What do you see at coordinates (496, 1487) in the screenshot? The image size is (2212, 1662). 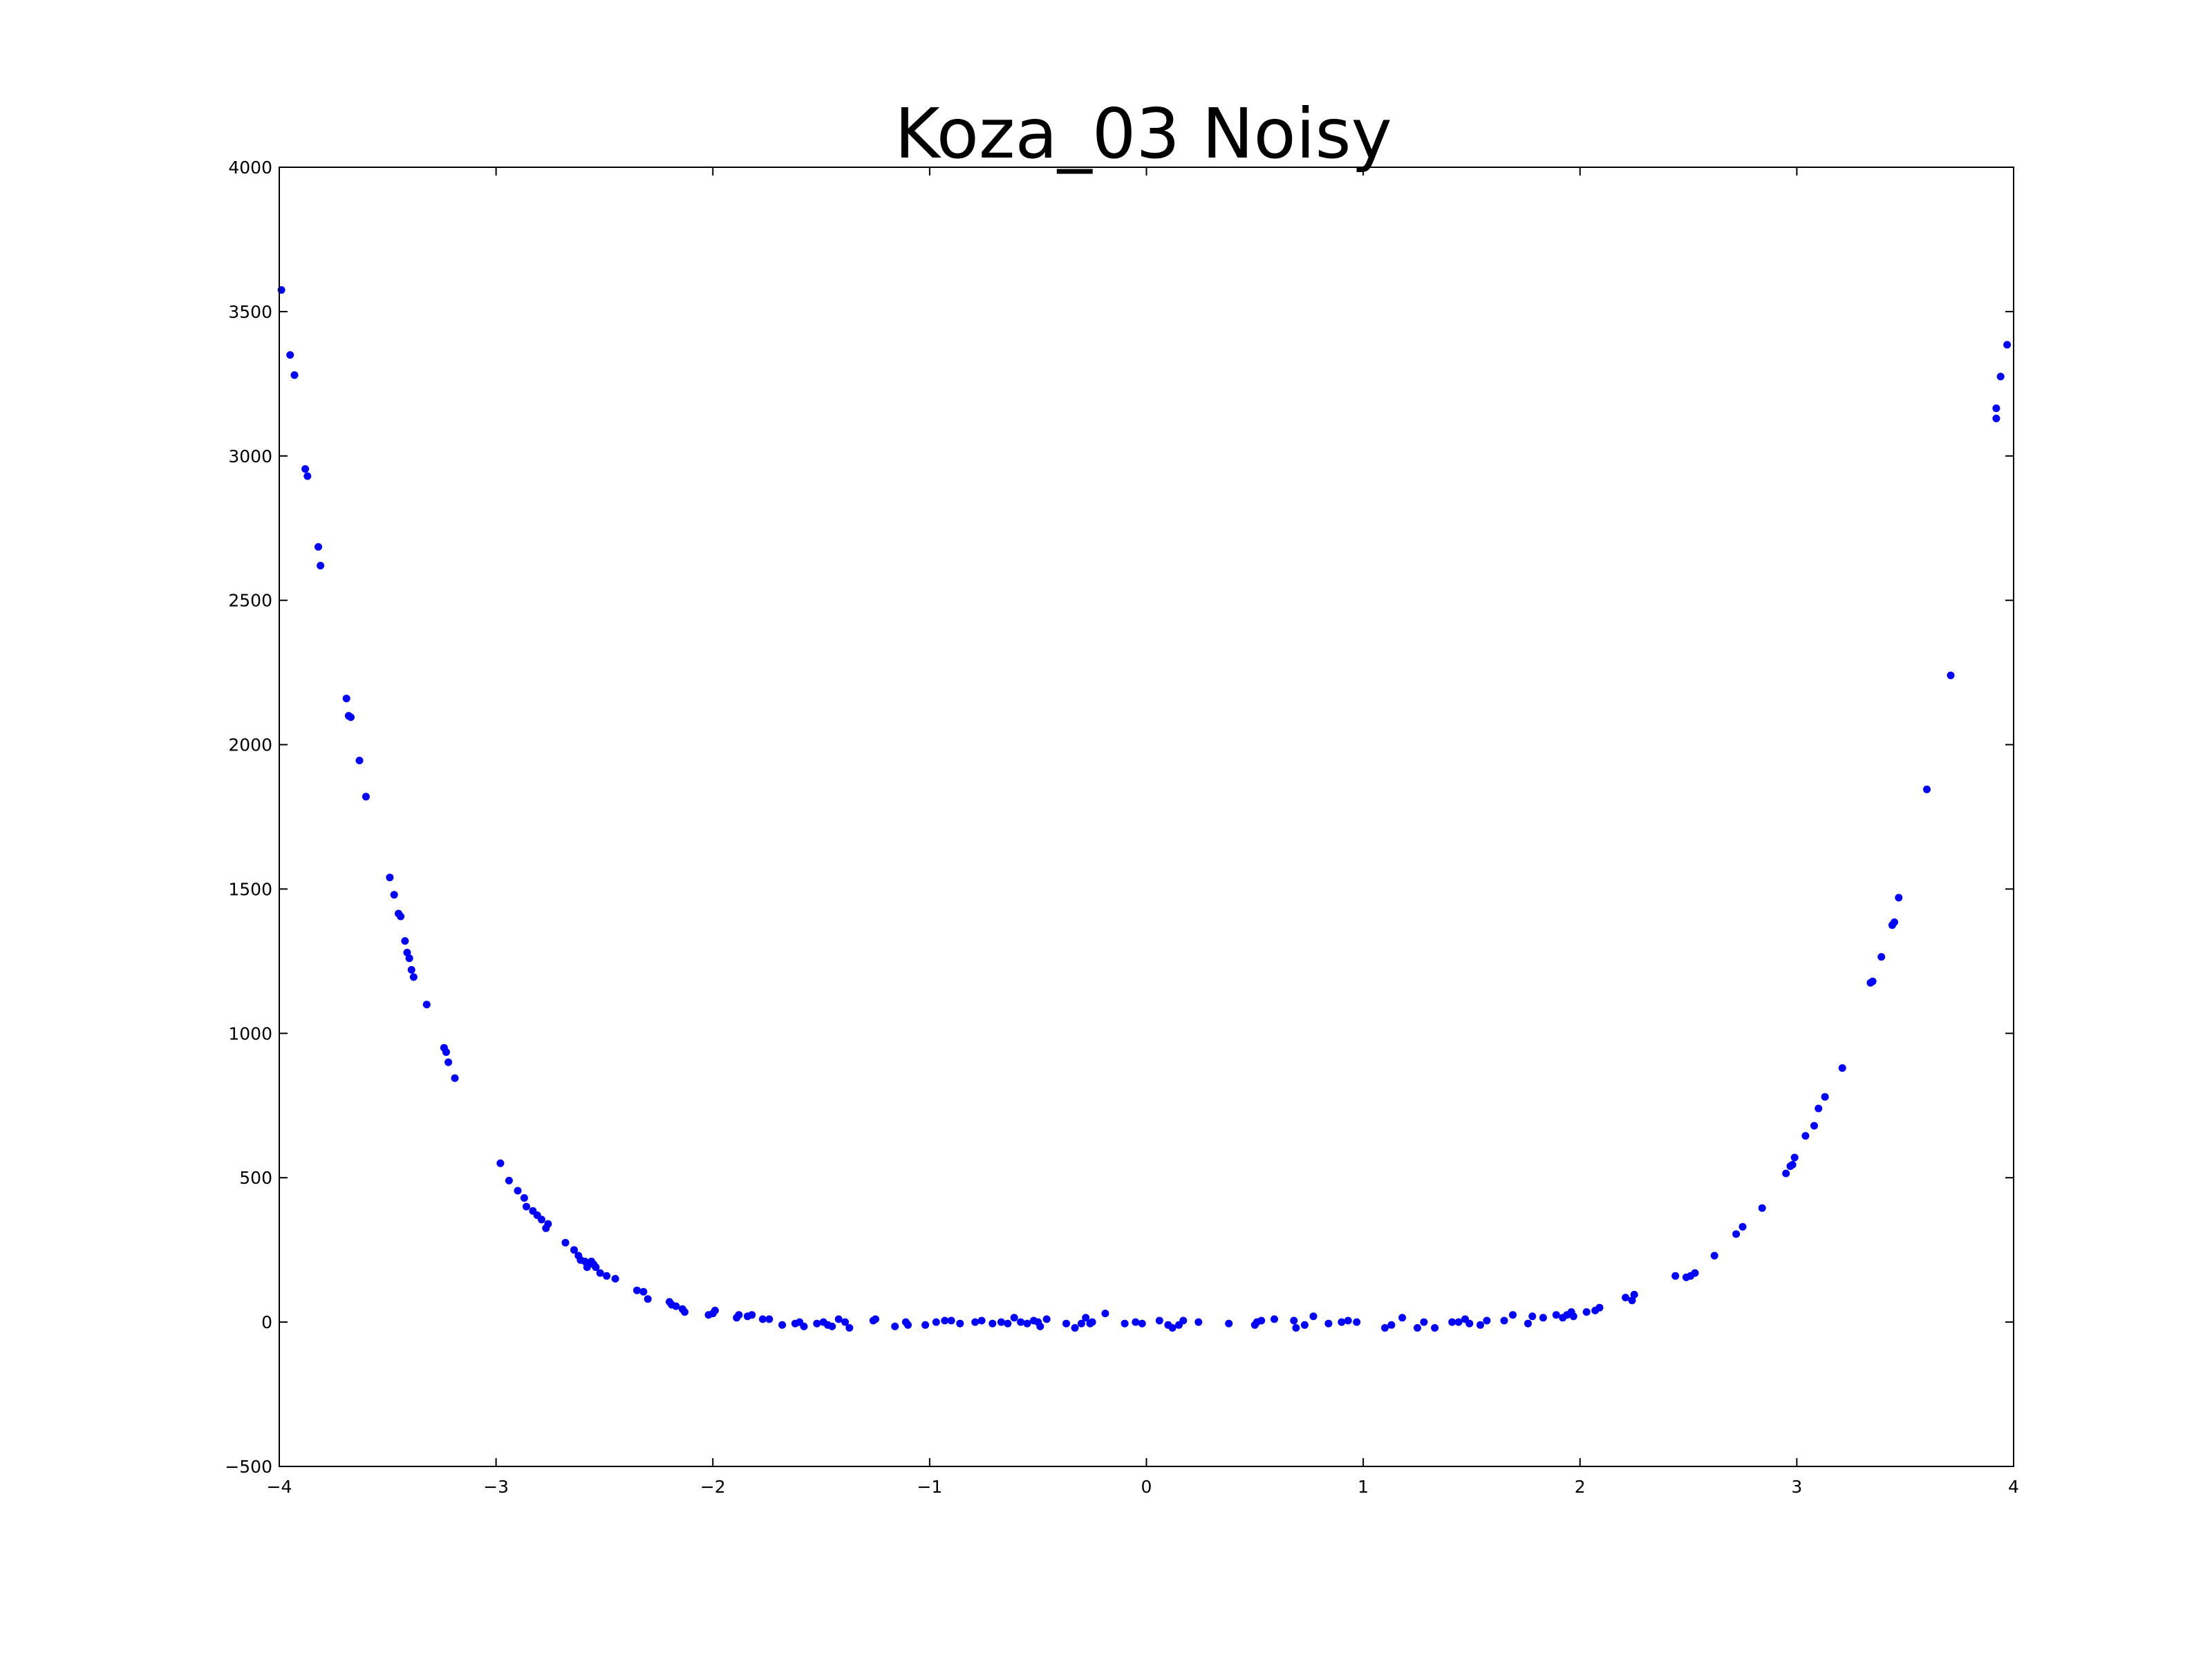 I see `x-tick-label: −3` at bounding box center [496, 1487].